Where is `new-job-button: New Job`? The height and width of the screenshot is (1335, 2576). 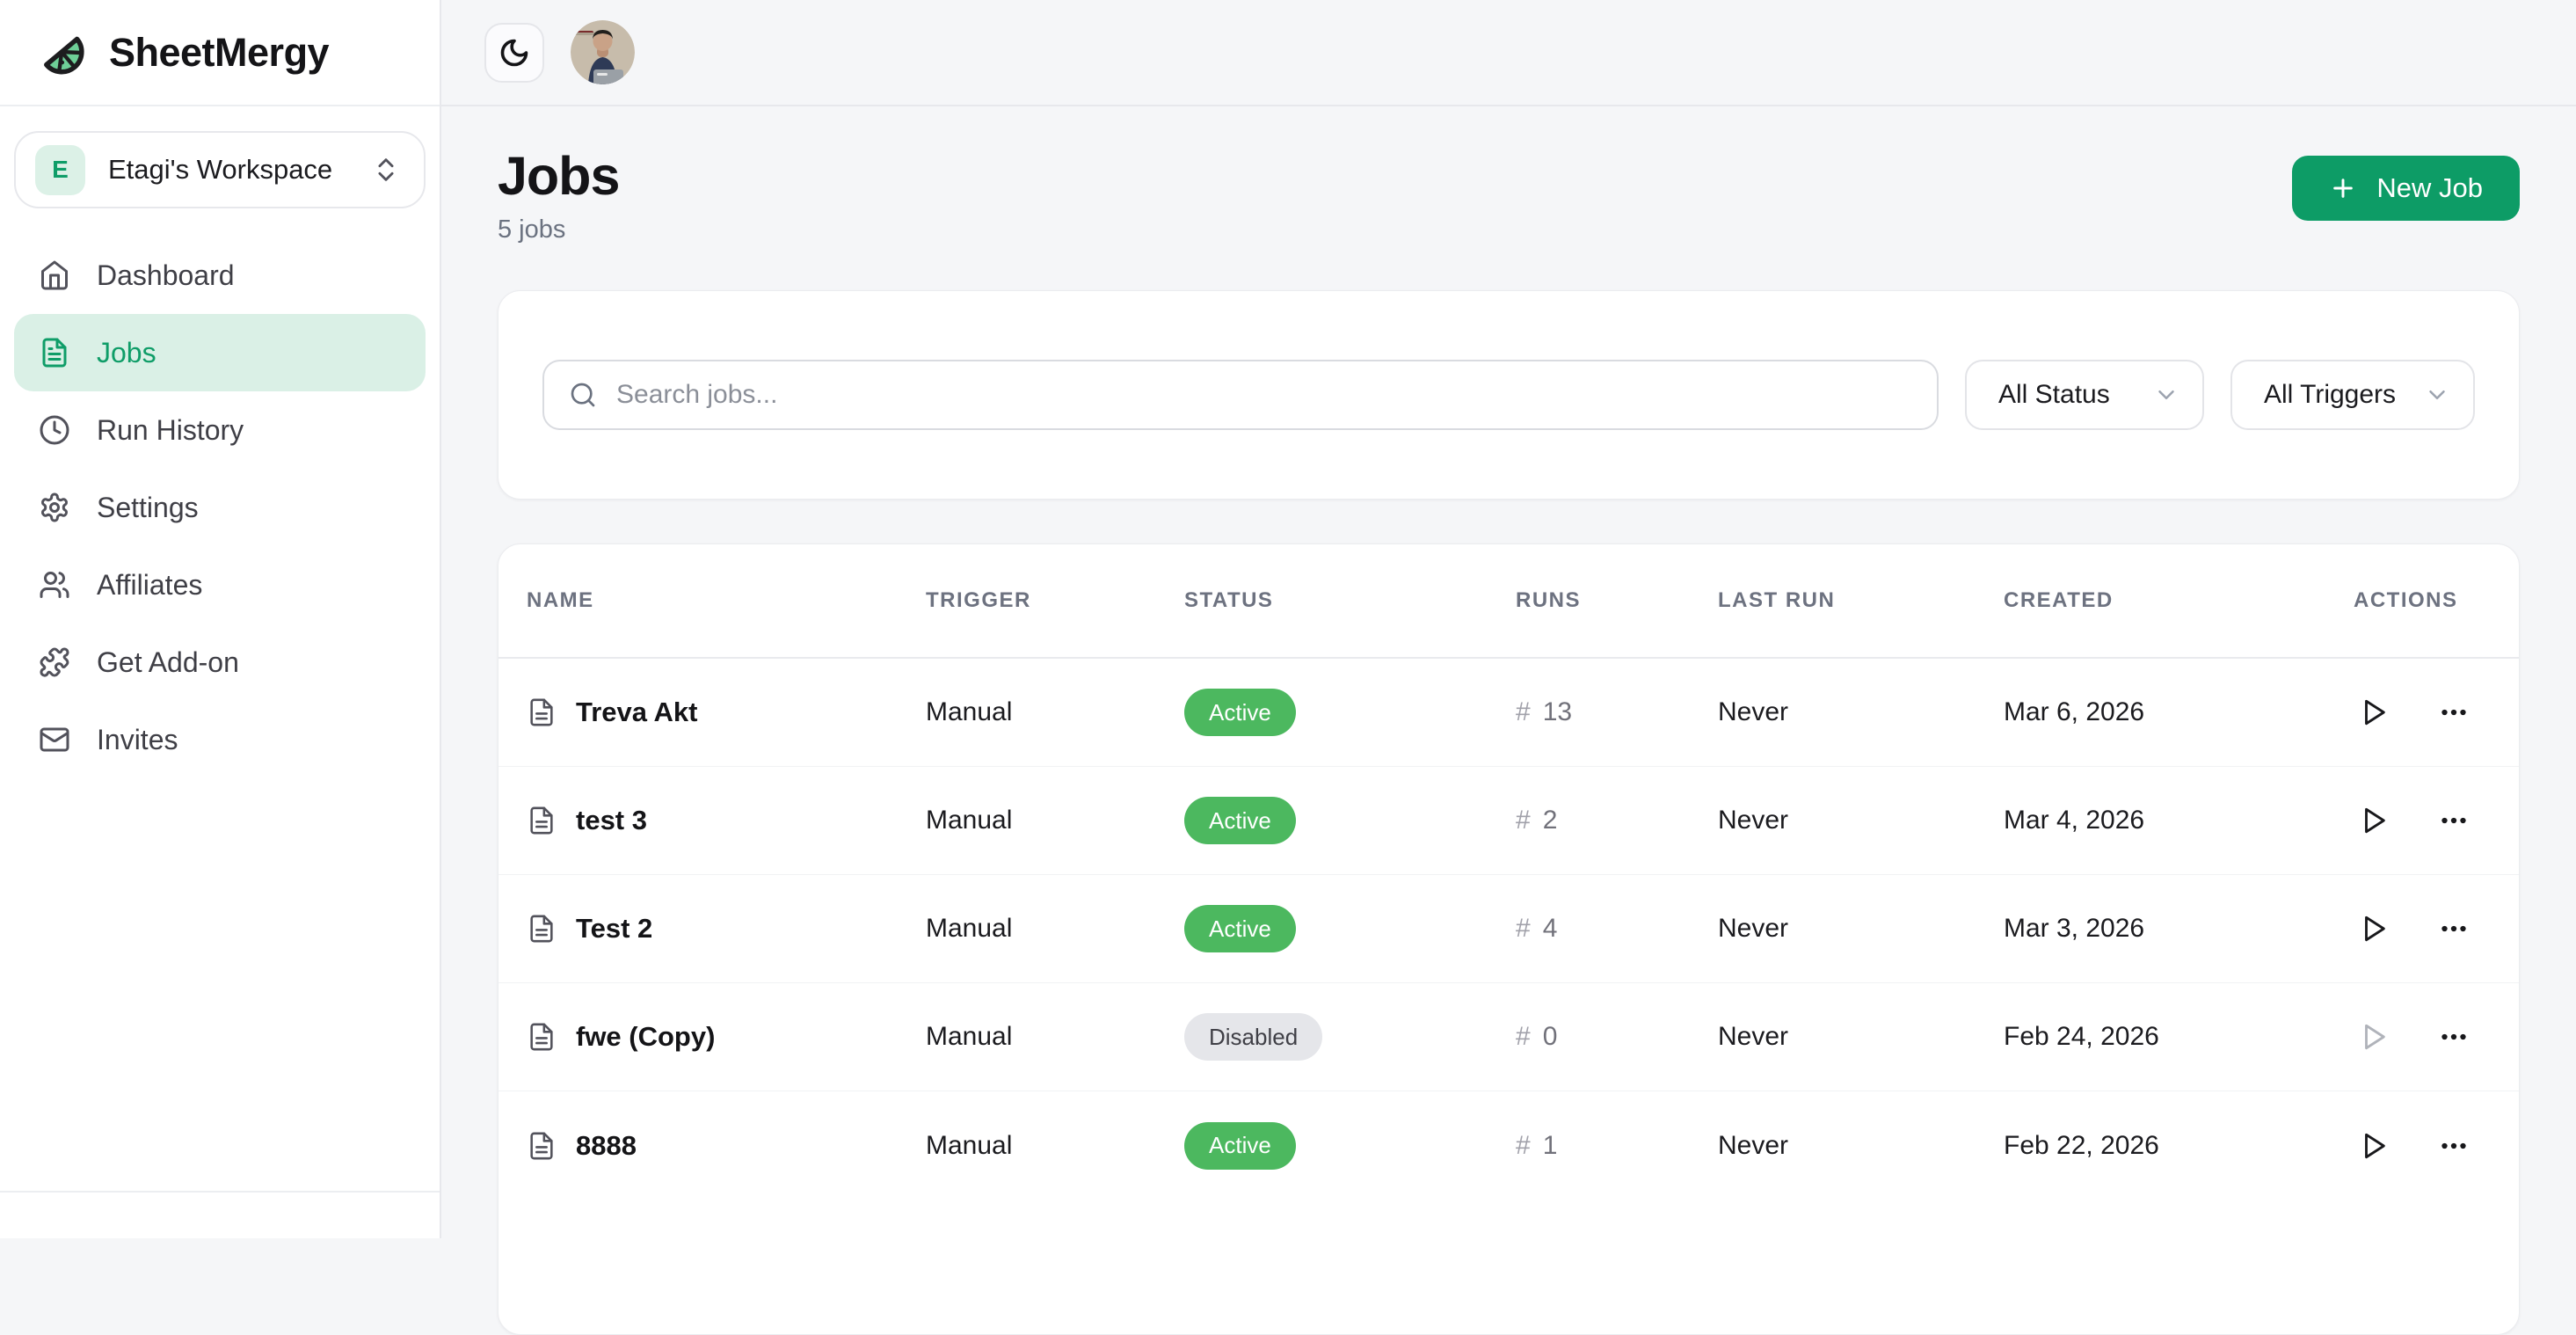
new-job-button: New Job is located at coordinates (2406, 189).